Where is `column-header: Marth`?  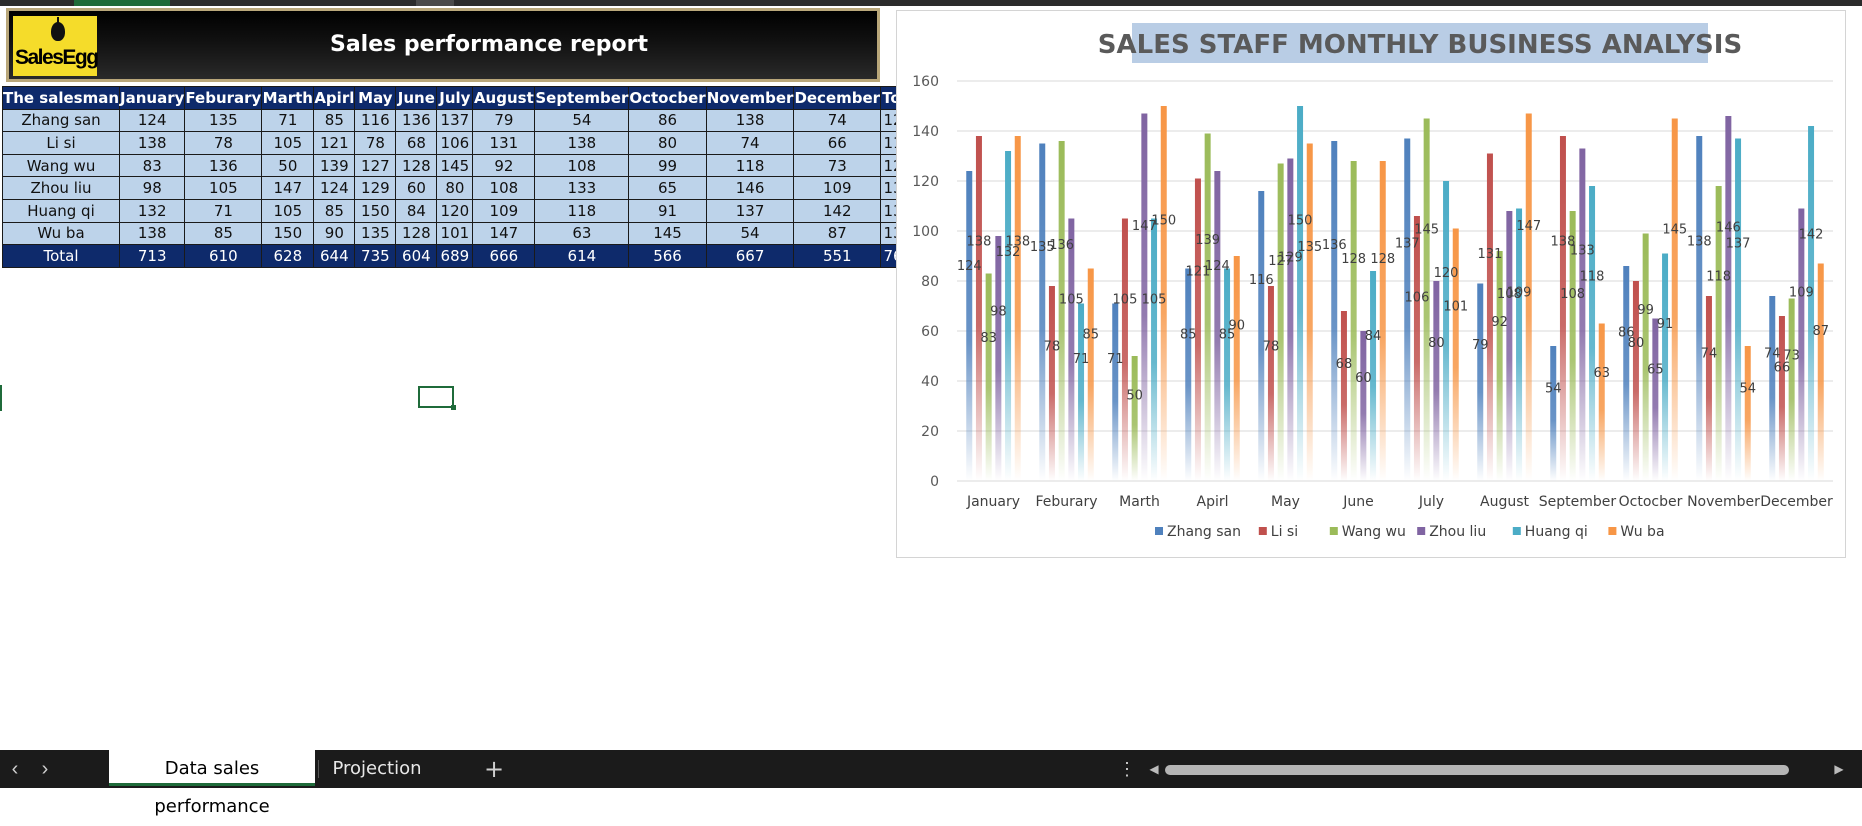
column-header: Marth is located at coordinates (288, 98).